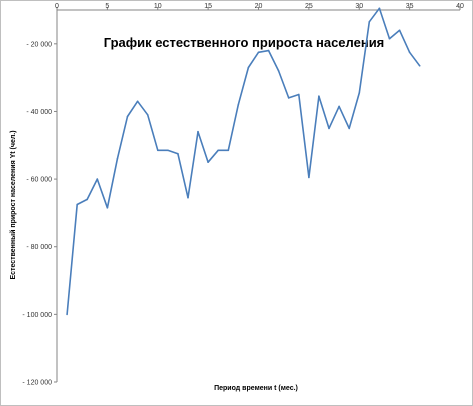  I want to click on x-tick-label: 0, so click(57, 6).